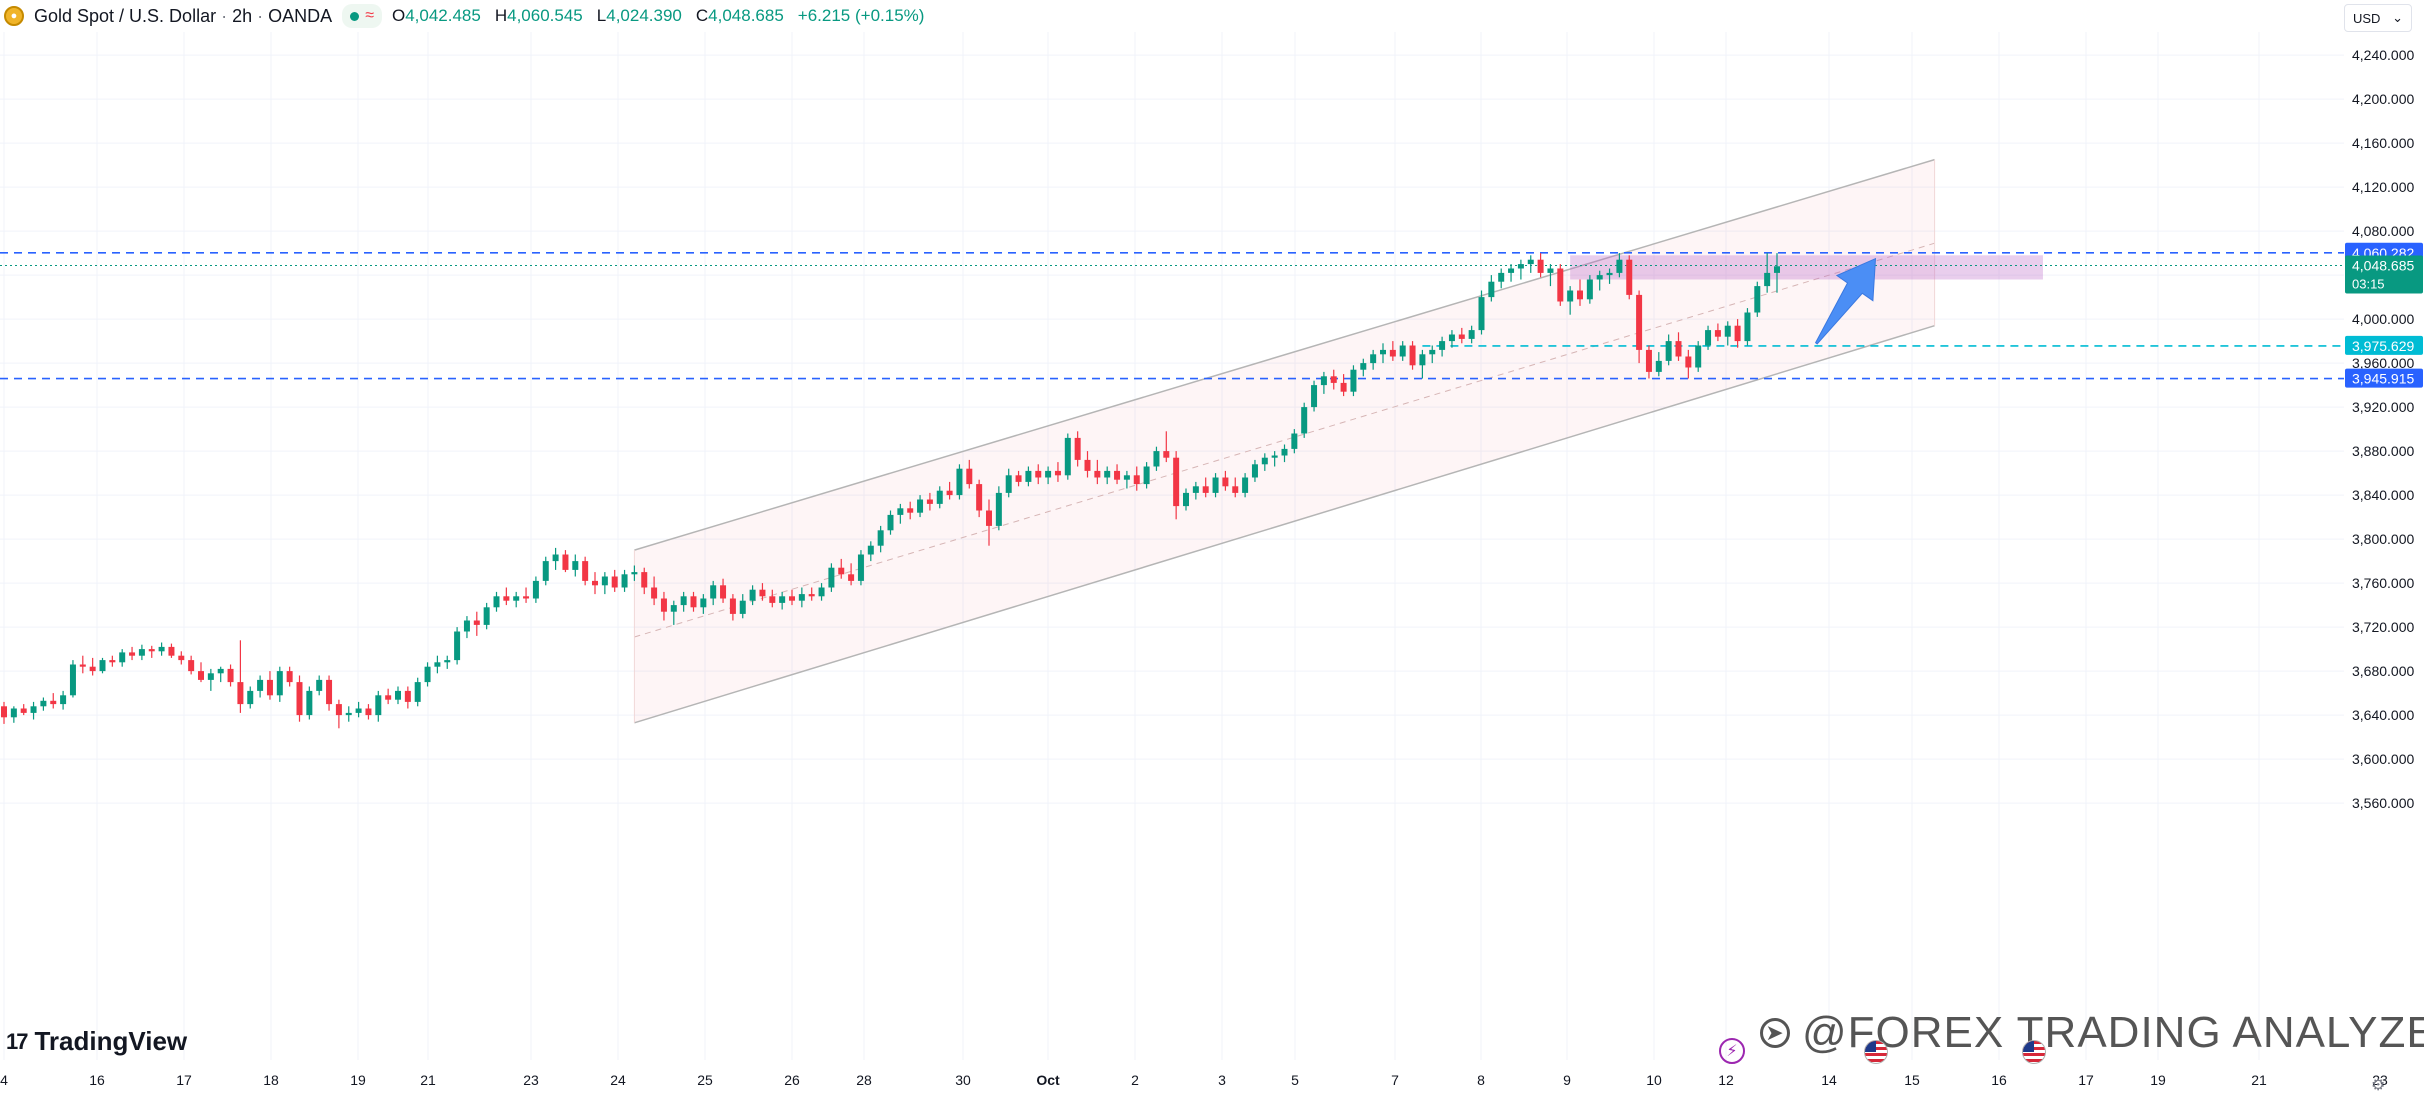  What do you see at coordinates (1732, 1051) in the screenshot?
I see `event-bolt-icon: ⚡` at bounding box center [1732, 1051].